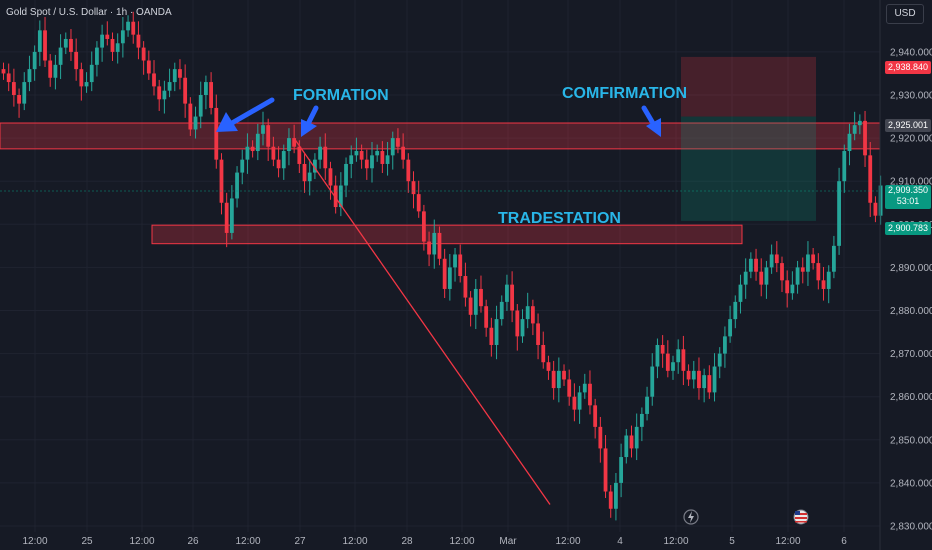 Image resolution: width=932 pixels, height=550 pixels. I want to click on us-flag-icon, so click(801, 517).